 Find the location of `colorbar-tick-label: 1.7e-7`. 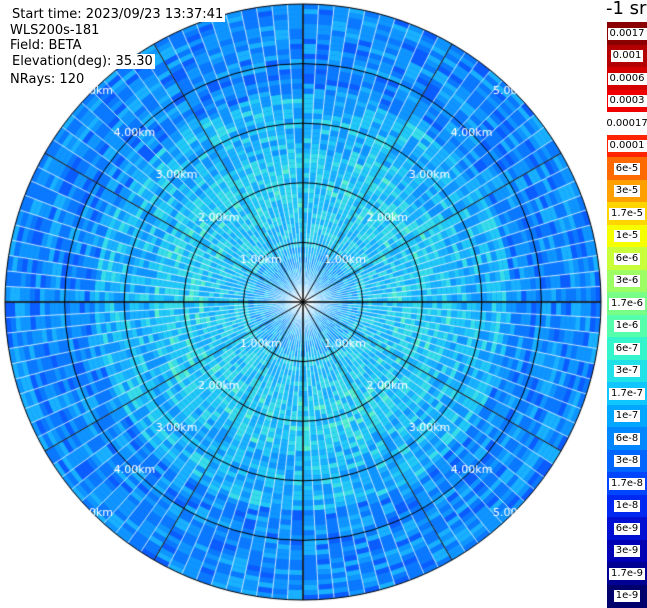

colorbar-tick-label: 1.7e-7 is located at coordinates (627, 393).